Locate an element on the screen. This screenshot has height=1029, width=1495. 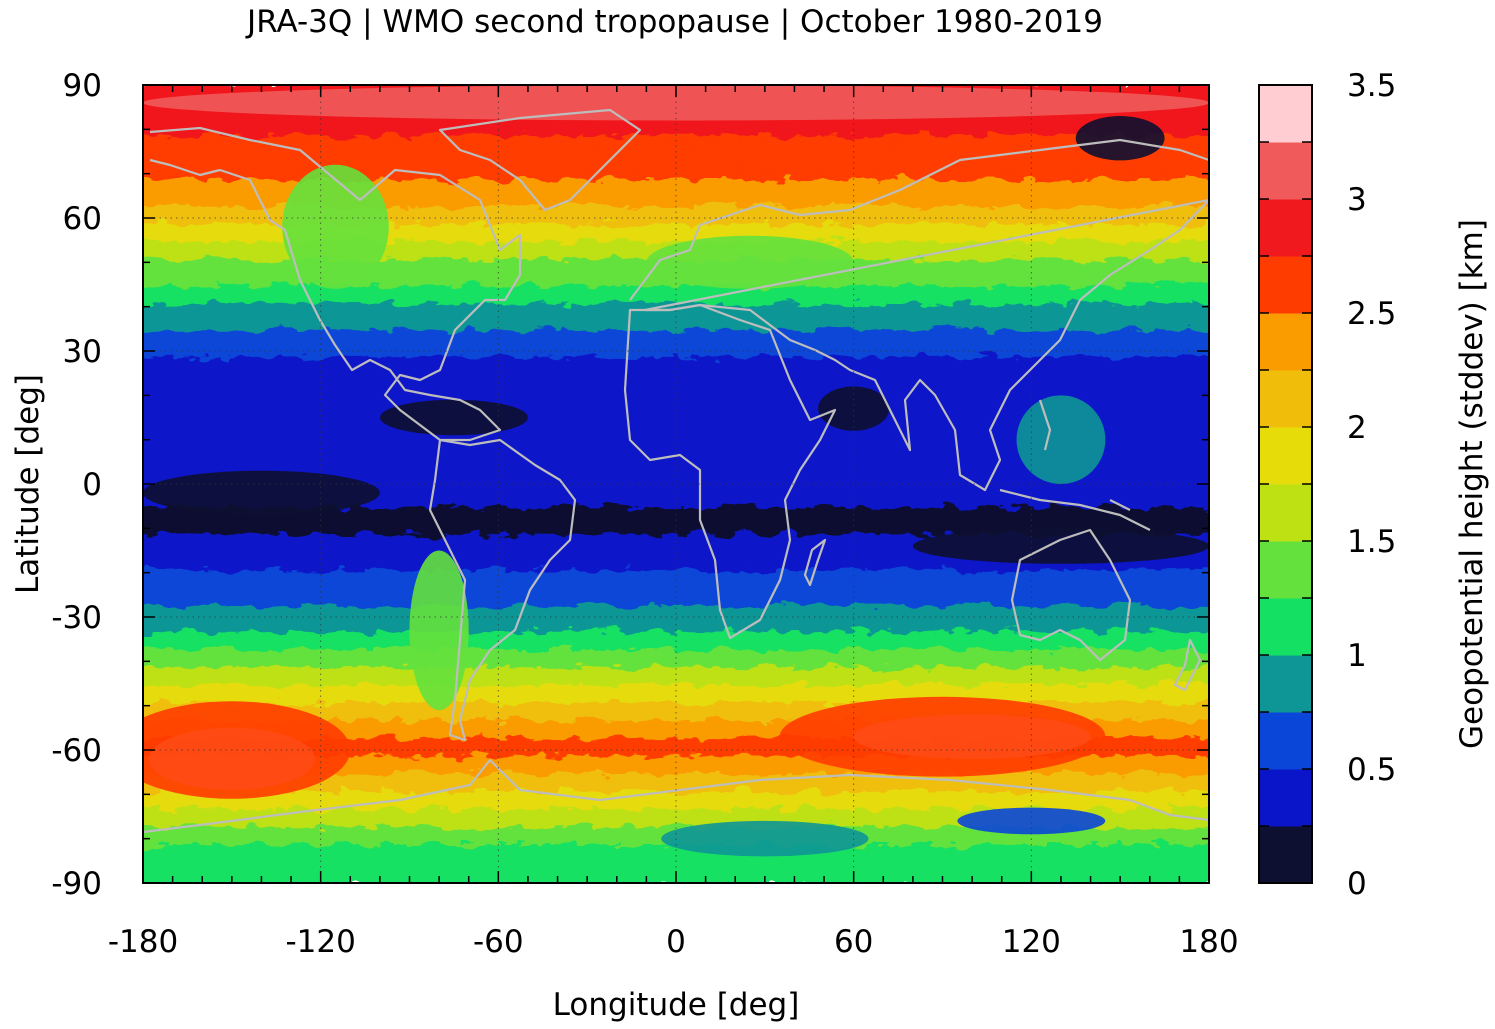
x-axis-label: Longitude [deg] is located at coordinates (676, 1005).